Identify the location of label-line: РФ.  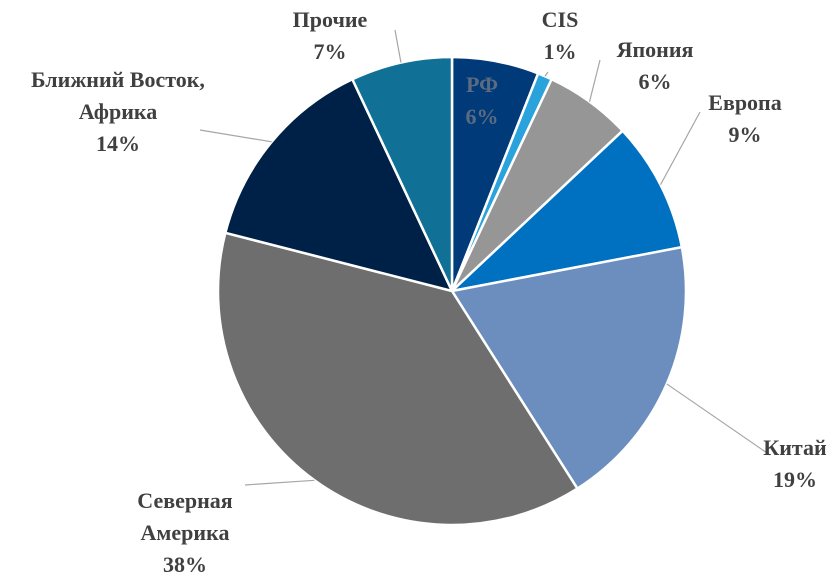
(482, 84).